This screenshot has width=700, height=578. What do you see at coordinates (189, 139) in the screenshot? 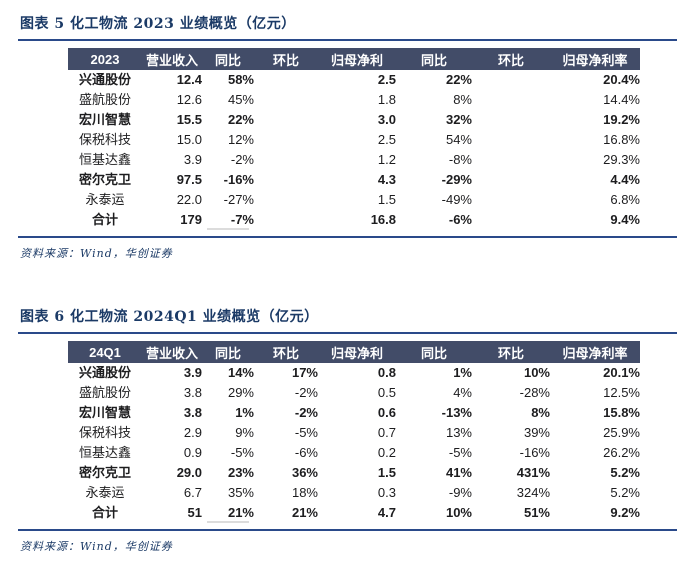
I see `value-cell: 15.0` at bounding box center [189, 139].